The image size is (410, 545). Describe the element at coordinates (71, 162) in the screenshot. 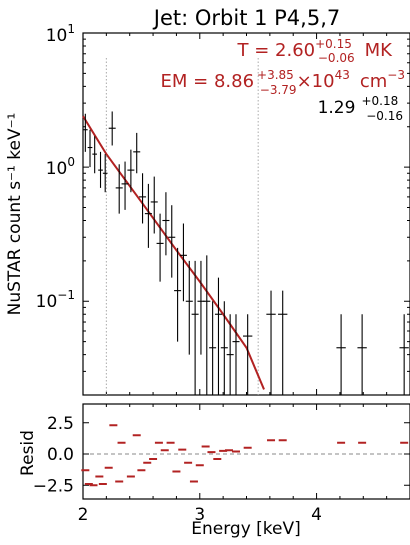

I see `tick-exp: 0` at that location.